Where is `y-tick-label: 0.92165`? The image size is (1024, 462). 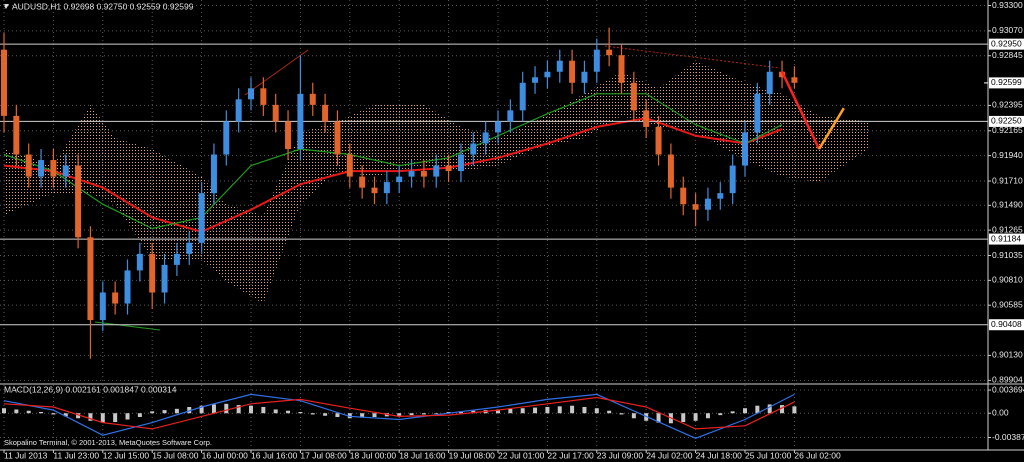
y-tick-label: 0.92165 is located at coordinates (1007, 130).